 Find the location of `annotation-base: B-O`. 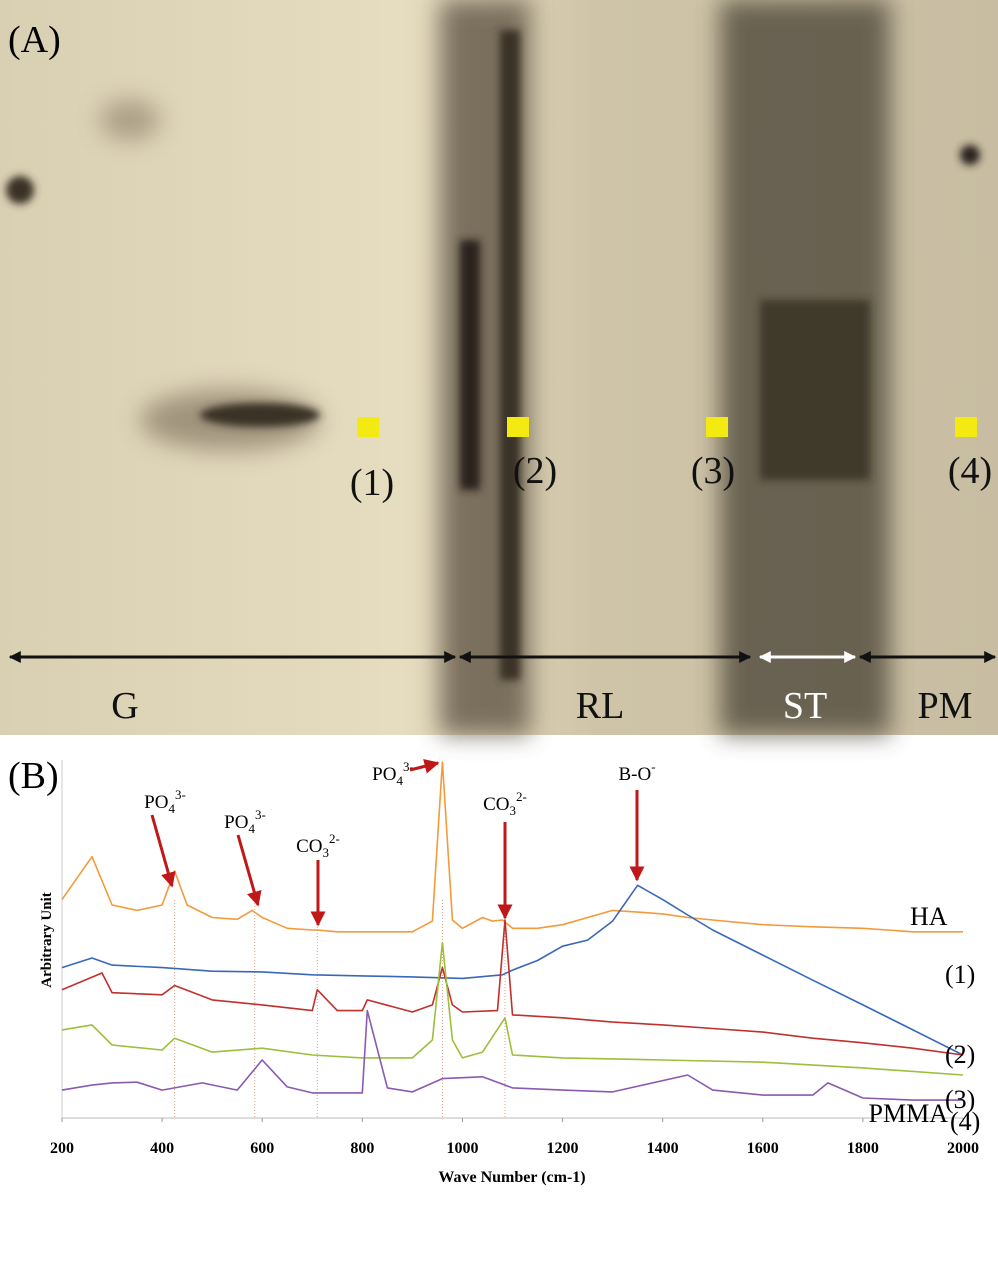

annotation-base: B-O is located at coordinates (634, 774).